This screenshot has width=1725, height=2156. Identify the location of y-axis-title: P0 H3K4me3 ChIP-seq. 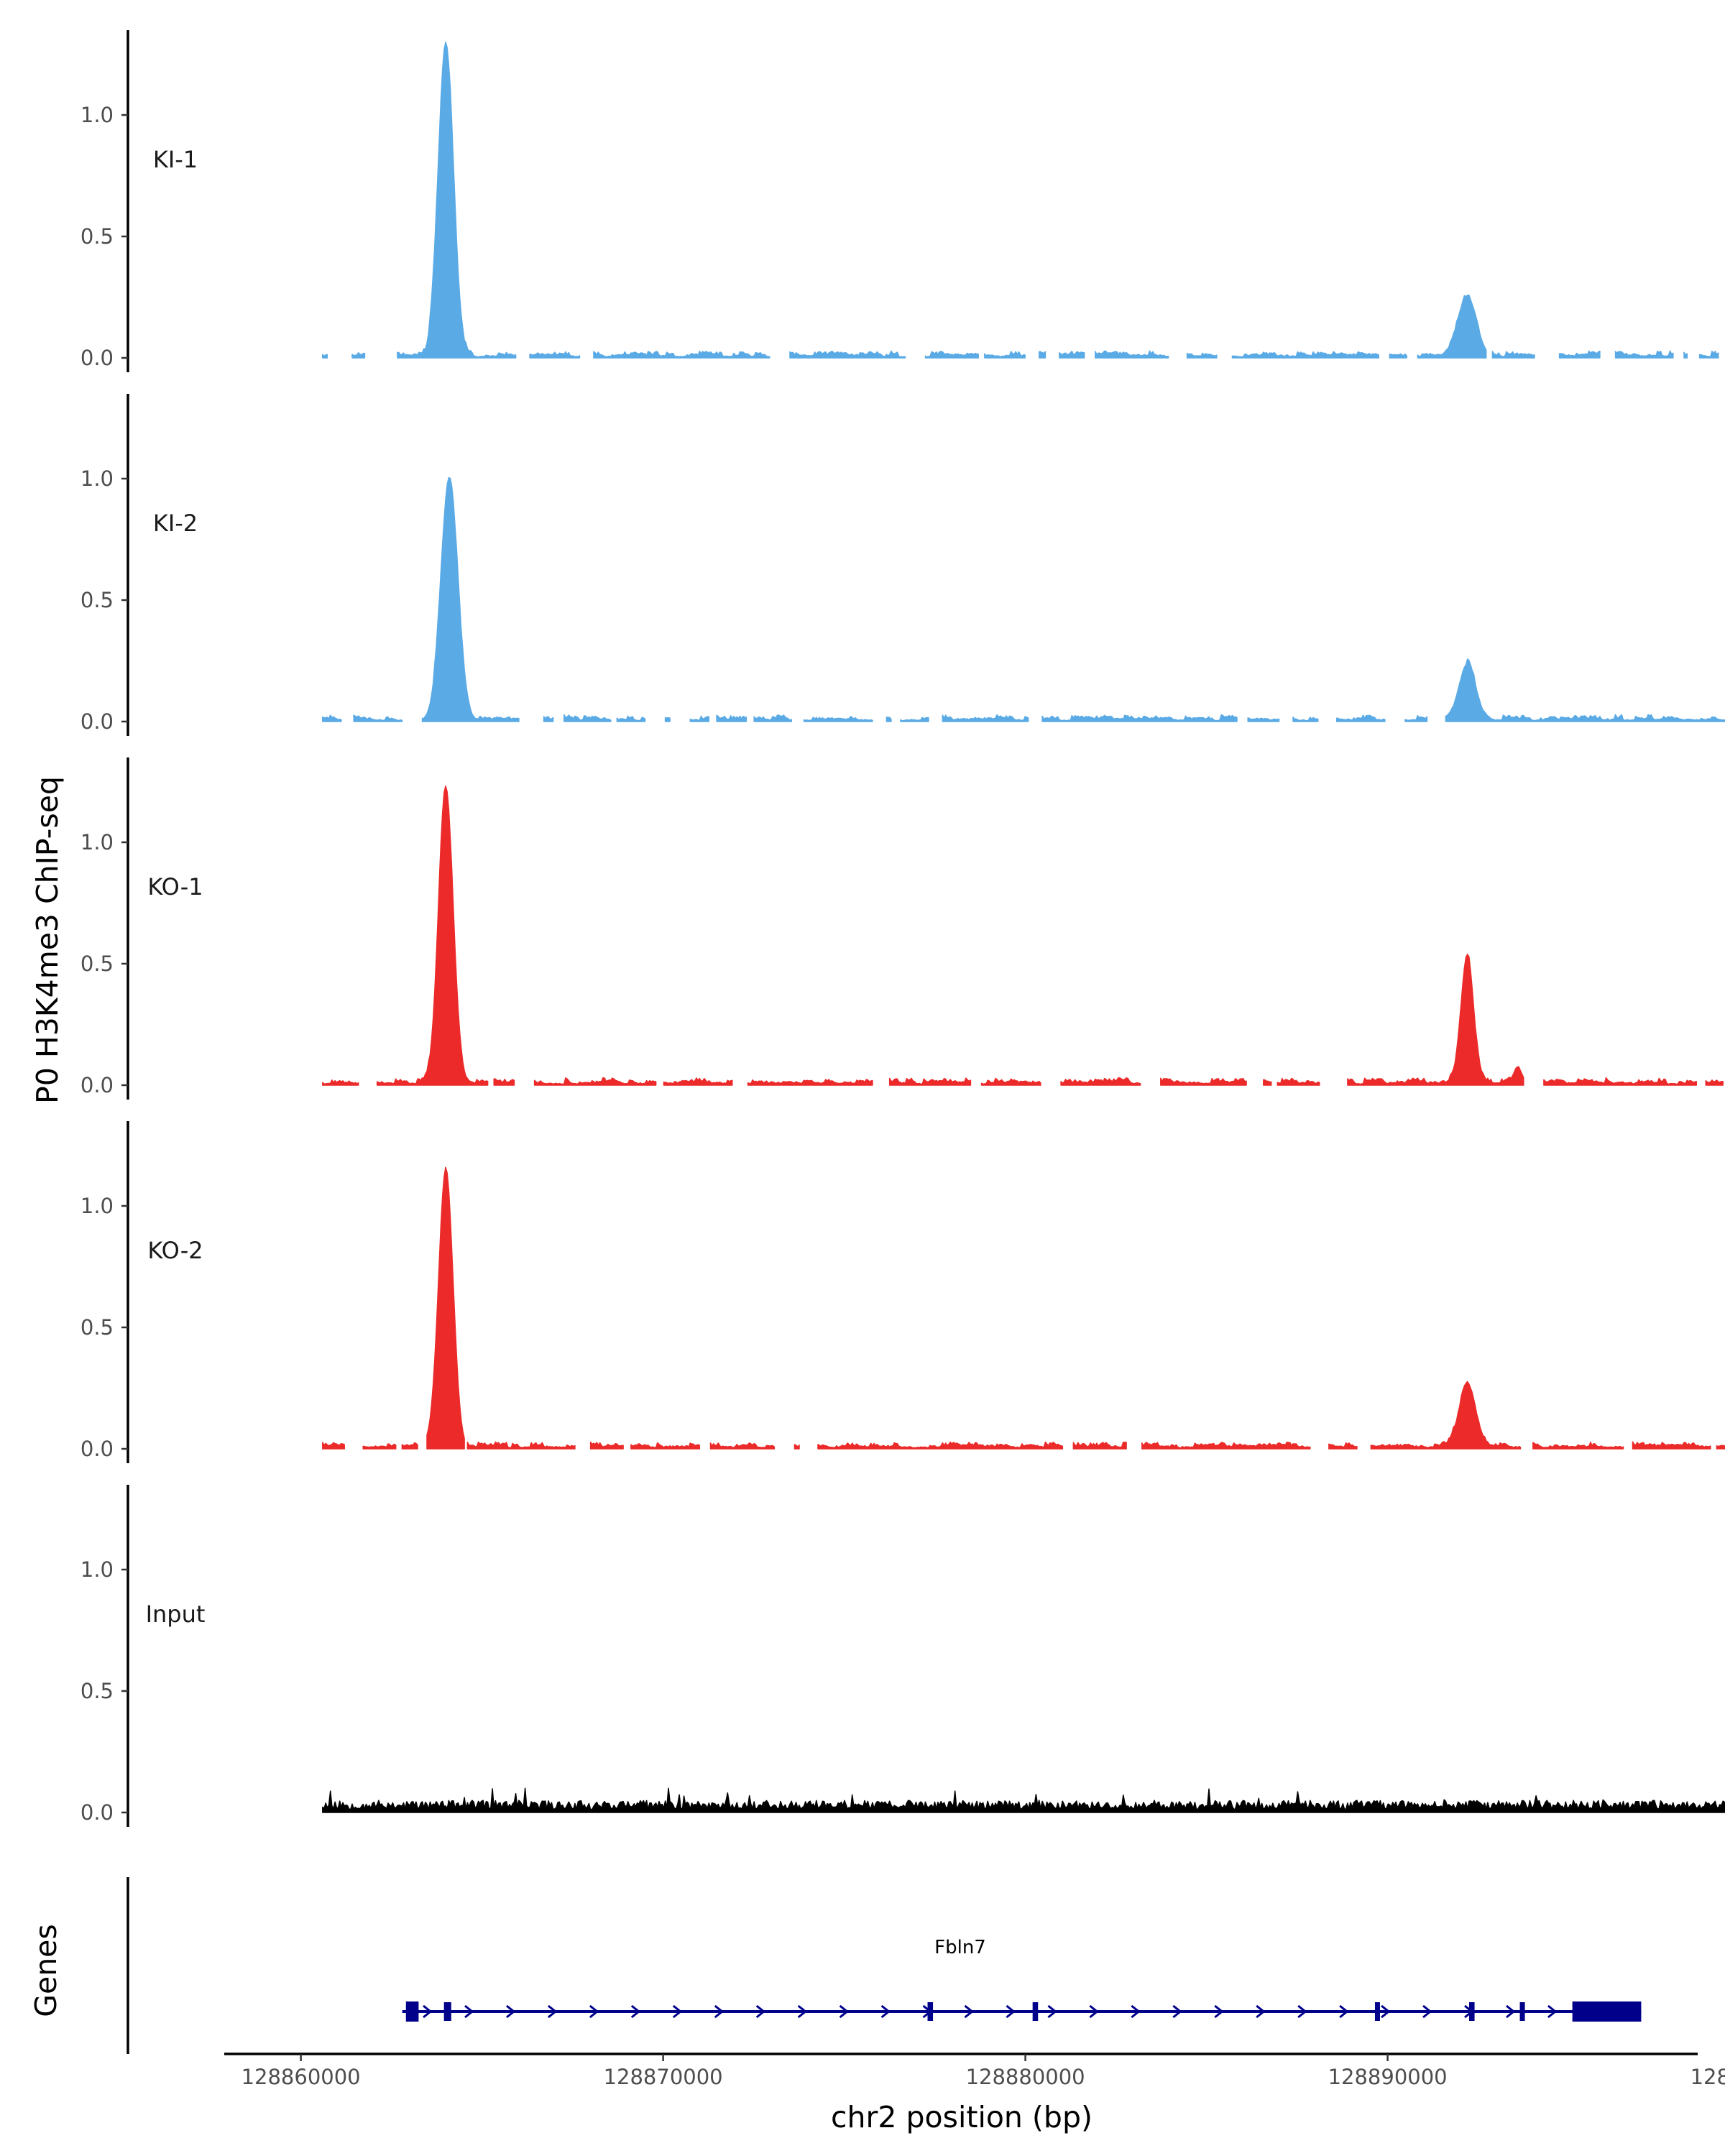
(47, 940).